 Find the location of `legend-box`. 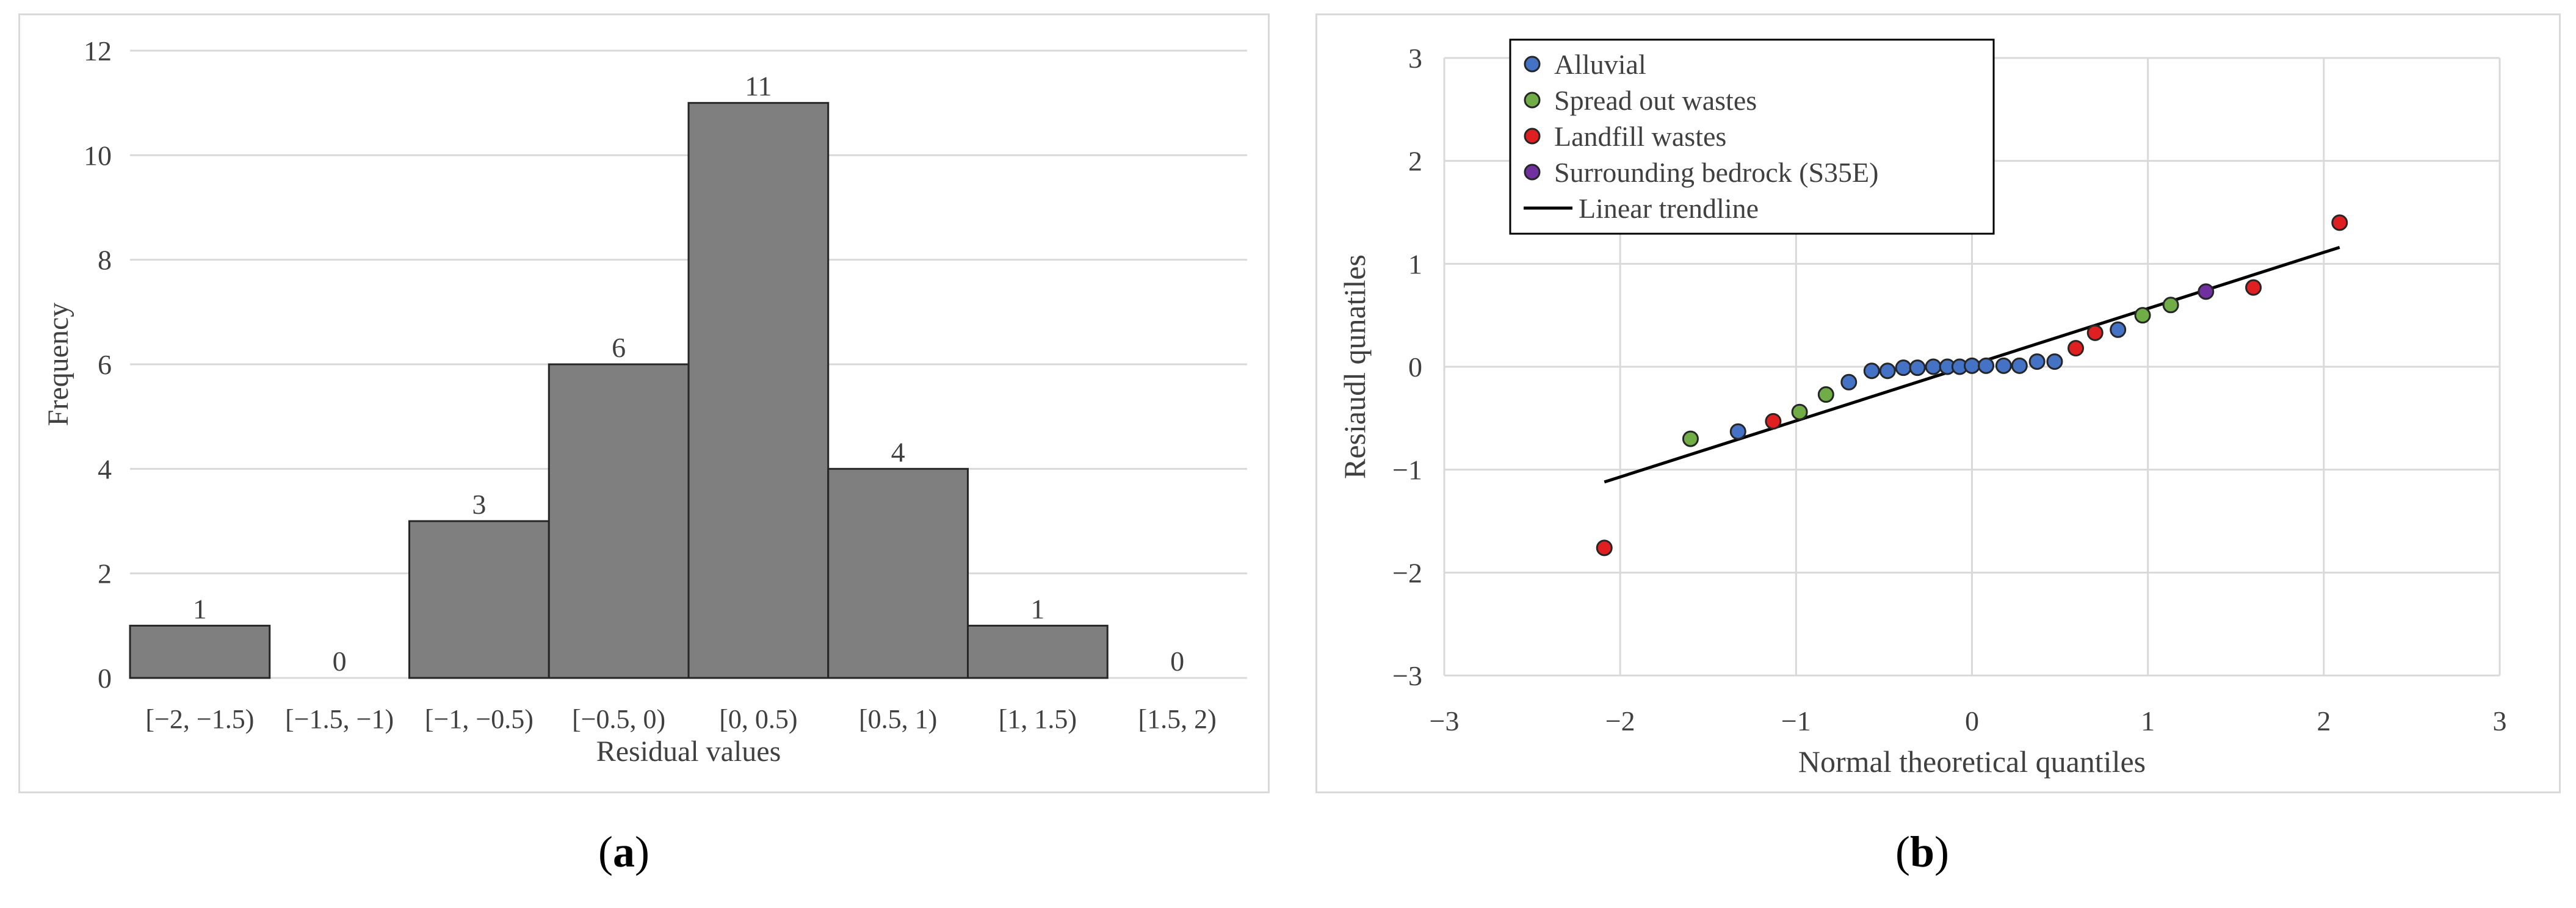

legend-box is located at coordinates (1752, 136).